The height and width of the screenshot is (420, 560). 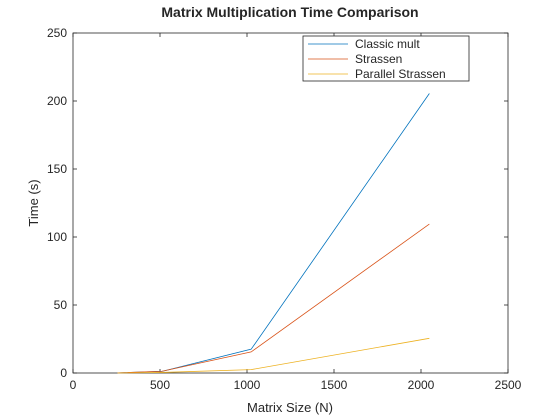 What do you see at coordinates (400, 74) in the screenshot?
I see `legend-label-3: Parallel Strassen` at bounding box center [400, 74].